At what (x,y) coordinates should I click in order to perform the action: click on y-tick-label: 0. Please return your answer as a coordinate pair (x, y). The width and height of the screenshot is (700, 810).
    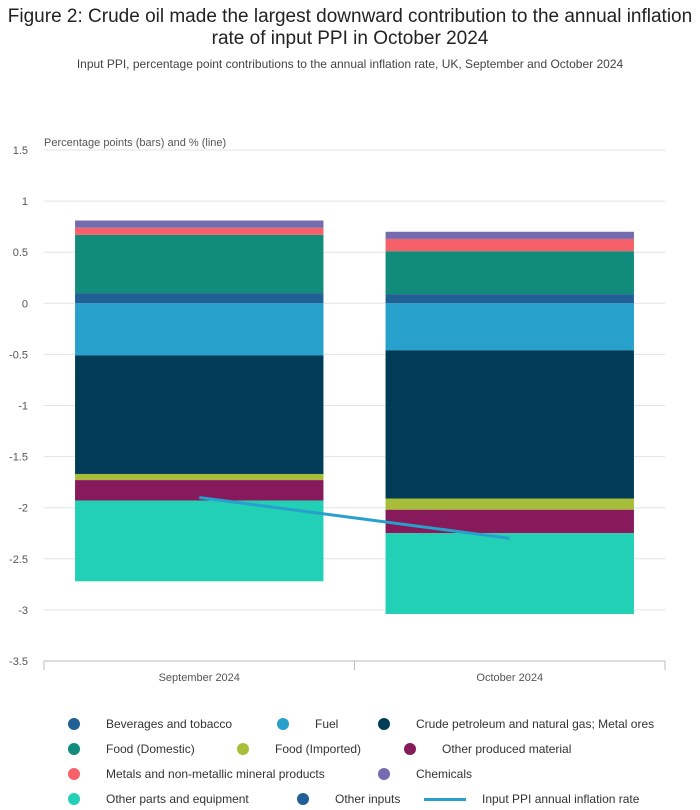
    Looking at the image, I should click on (25, 304).